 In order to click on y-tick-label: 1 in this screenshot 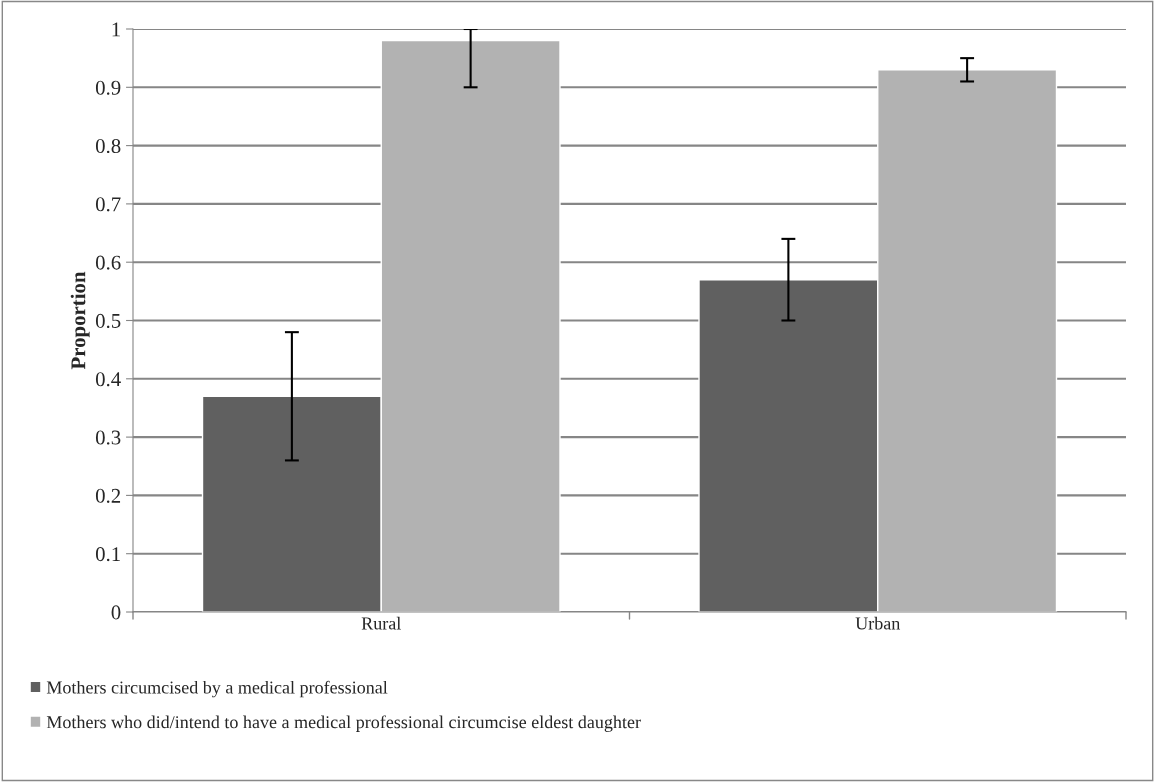, I will do `click(116, 29)`.